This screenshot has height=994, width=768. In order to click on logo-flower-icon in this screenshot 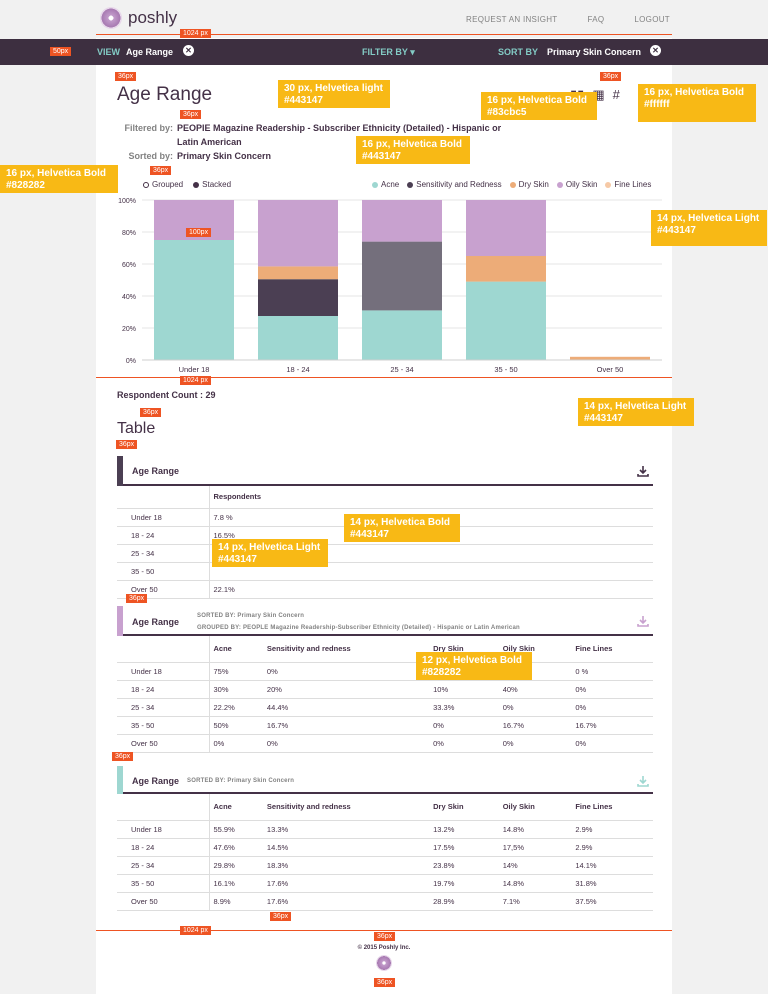, I will do `click(111, 18)`.